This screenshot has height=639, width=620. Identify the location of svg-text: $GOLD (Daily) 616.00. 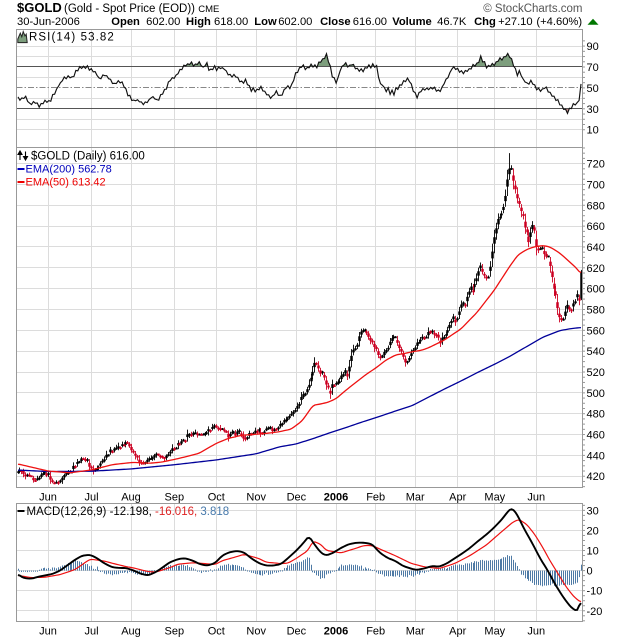
(88, 157).